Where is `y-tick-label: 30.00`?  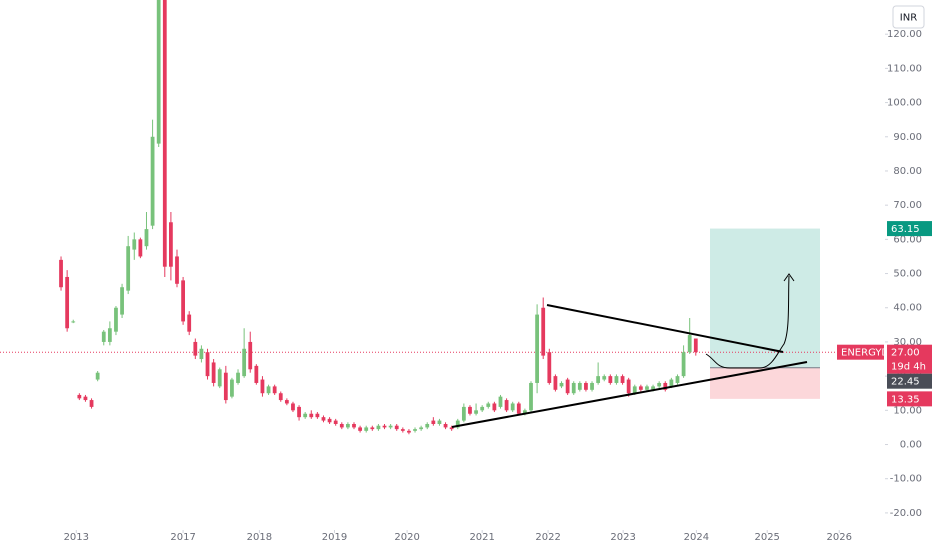 y-tick-label: 30.00 is located at coordinates (907, 342).